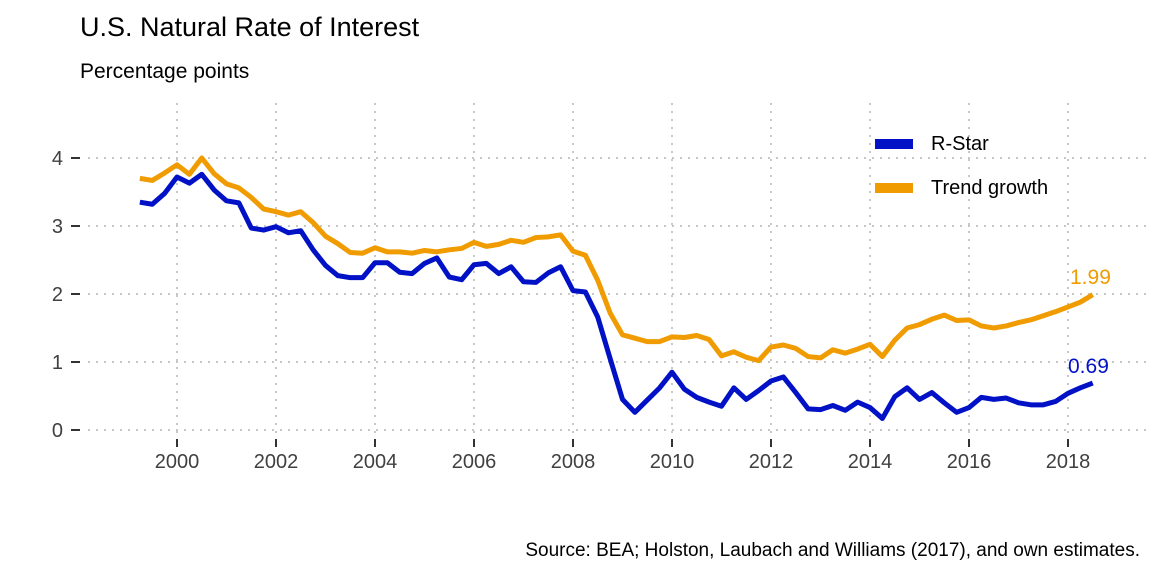  What do you see at coordinates (57, 227) in the screenshot?
I see `y-tick-label: 3` at bounding box center [57, 227].